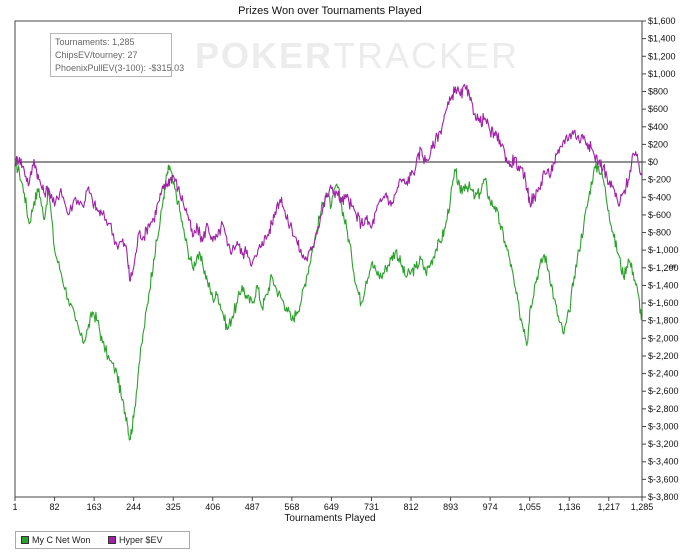 Image resolution: width=700 pixels, height=558 pixels. I want to click on stat-chips-ev: ChipsEV/tourney: 27, so click(96, 55).